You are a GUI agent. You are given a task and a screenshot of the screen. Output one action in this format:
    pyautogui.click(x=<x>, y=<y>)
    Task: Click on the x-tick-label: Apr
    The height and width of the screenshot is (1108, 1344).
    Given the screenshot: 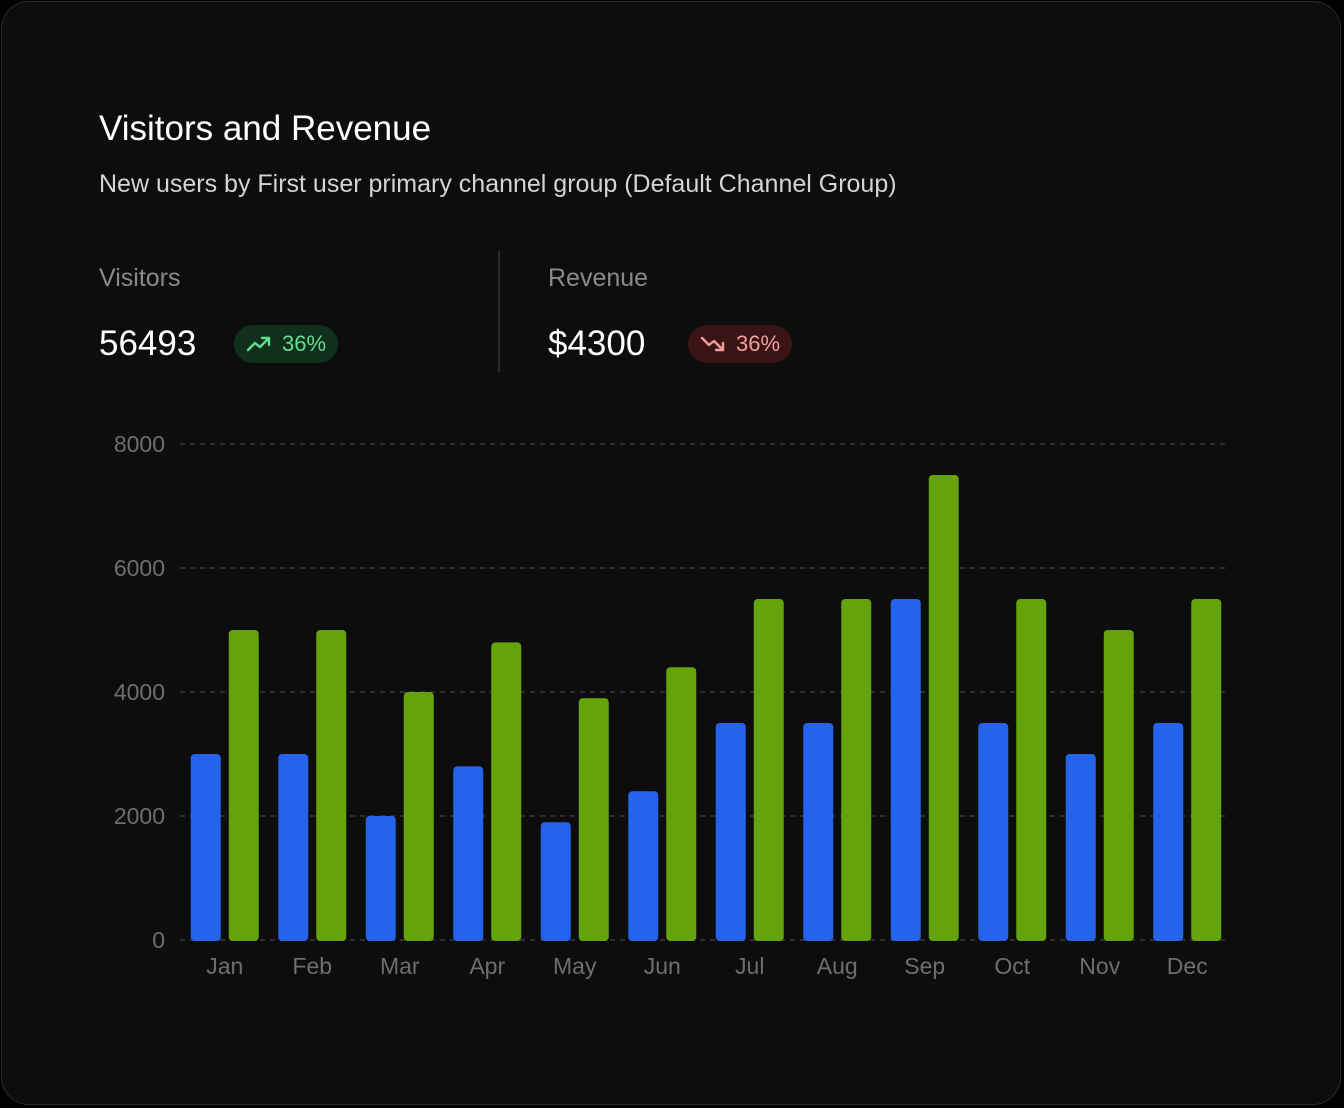 What is the action you would take?
    pyautogui.click(x=487, y=966)
    